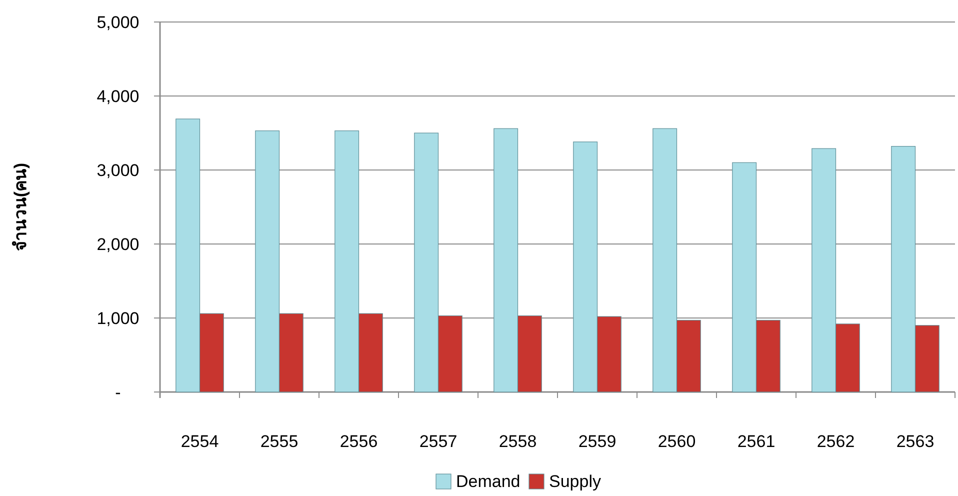 Image resolution: width=958 pixels, height=496 pixels. What do you see at coordinates (835, 441) in the screenshot?
I see `x-tick-label: 2562` at bounding box center [835, 441].